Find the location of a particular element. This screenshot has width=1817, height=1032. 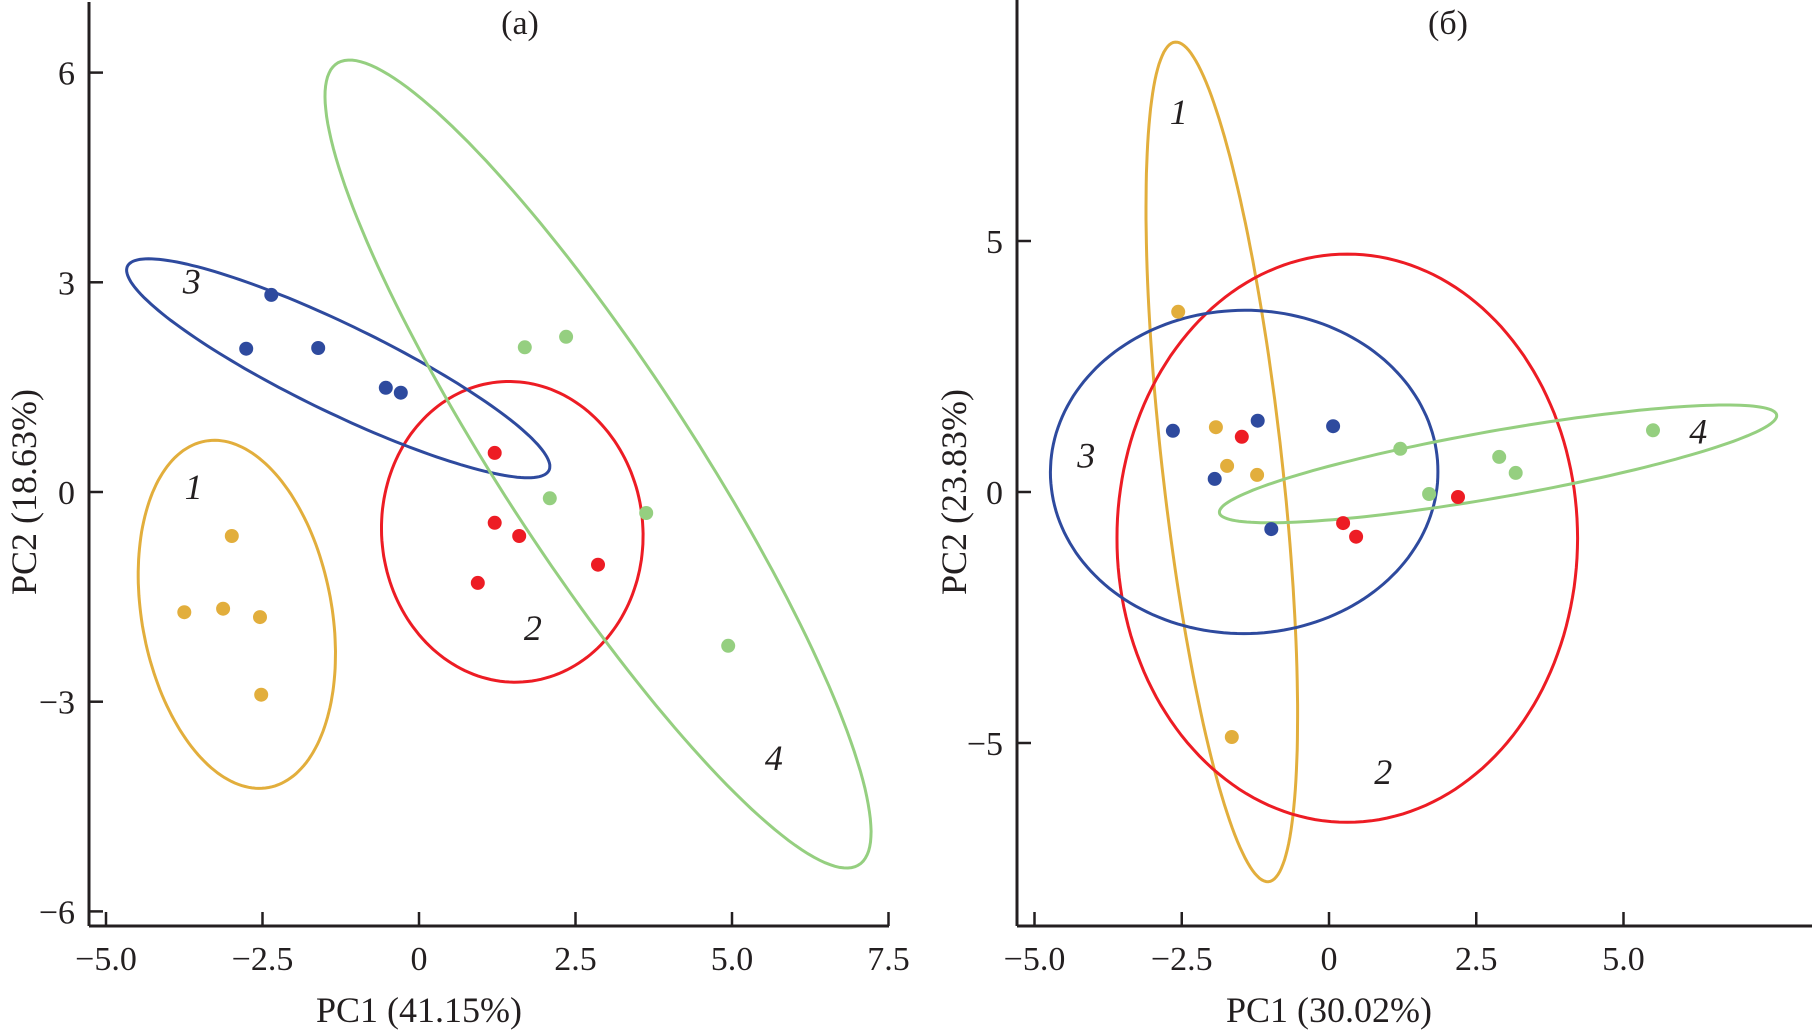

panel-b-y-axis-title: PC2 (23.83%) is located at coordinates (954, 492).